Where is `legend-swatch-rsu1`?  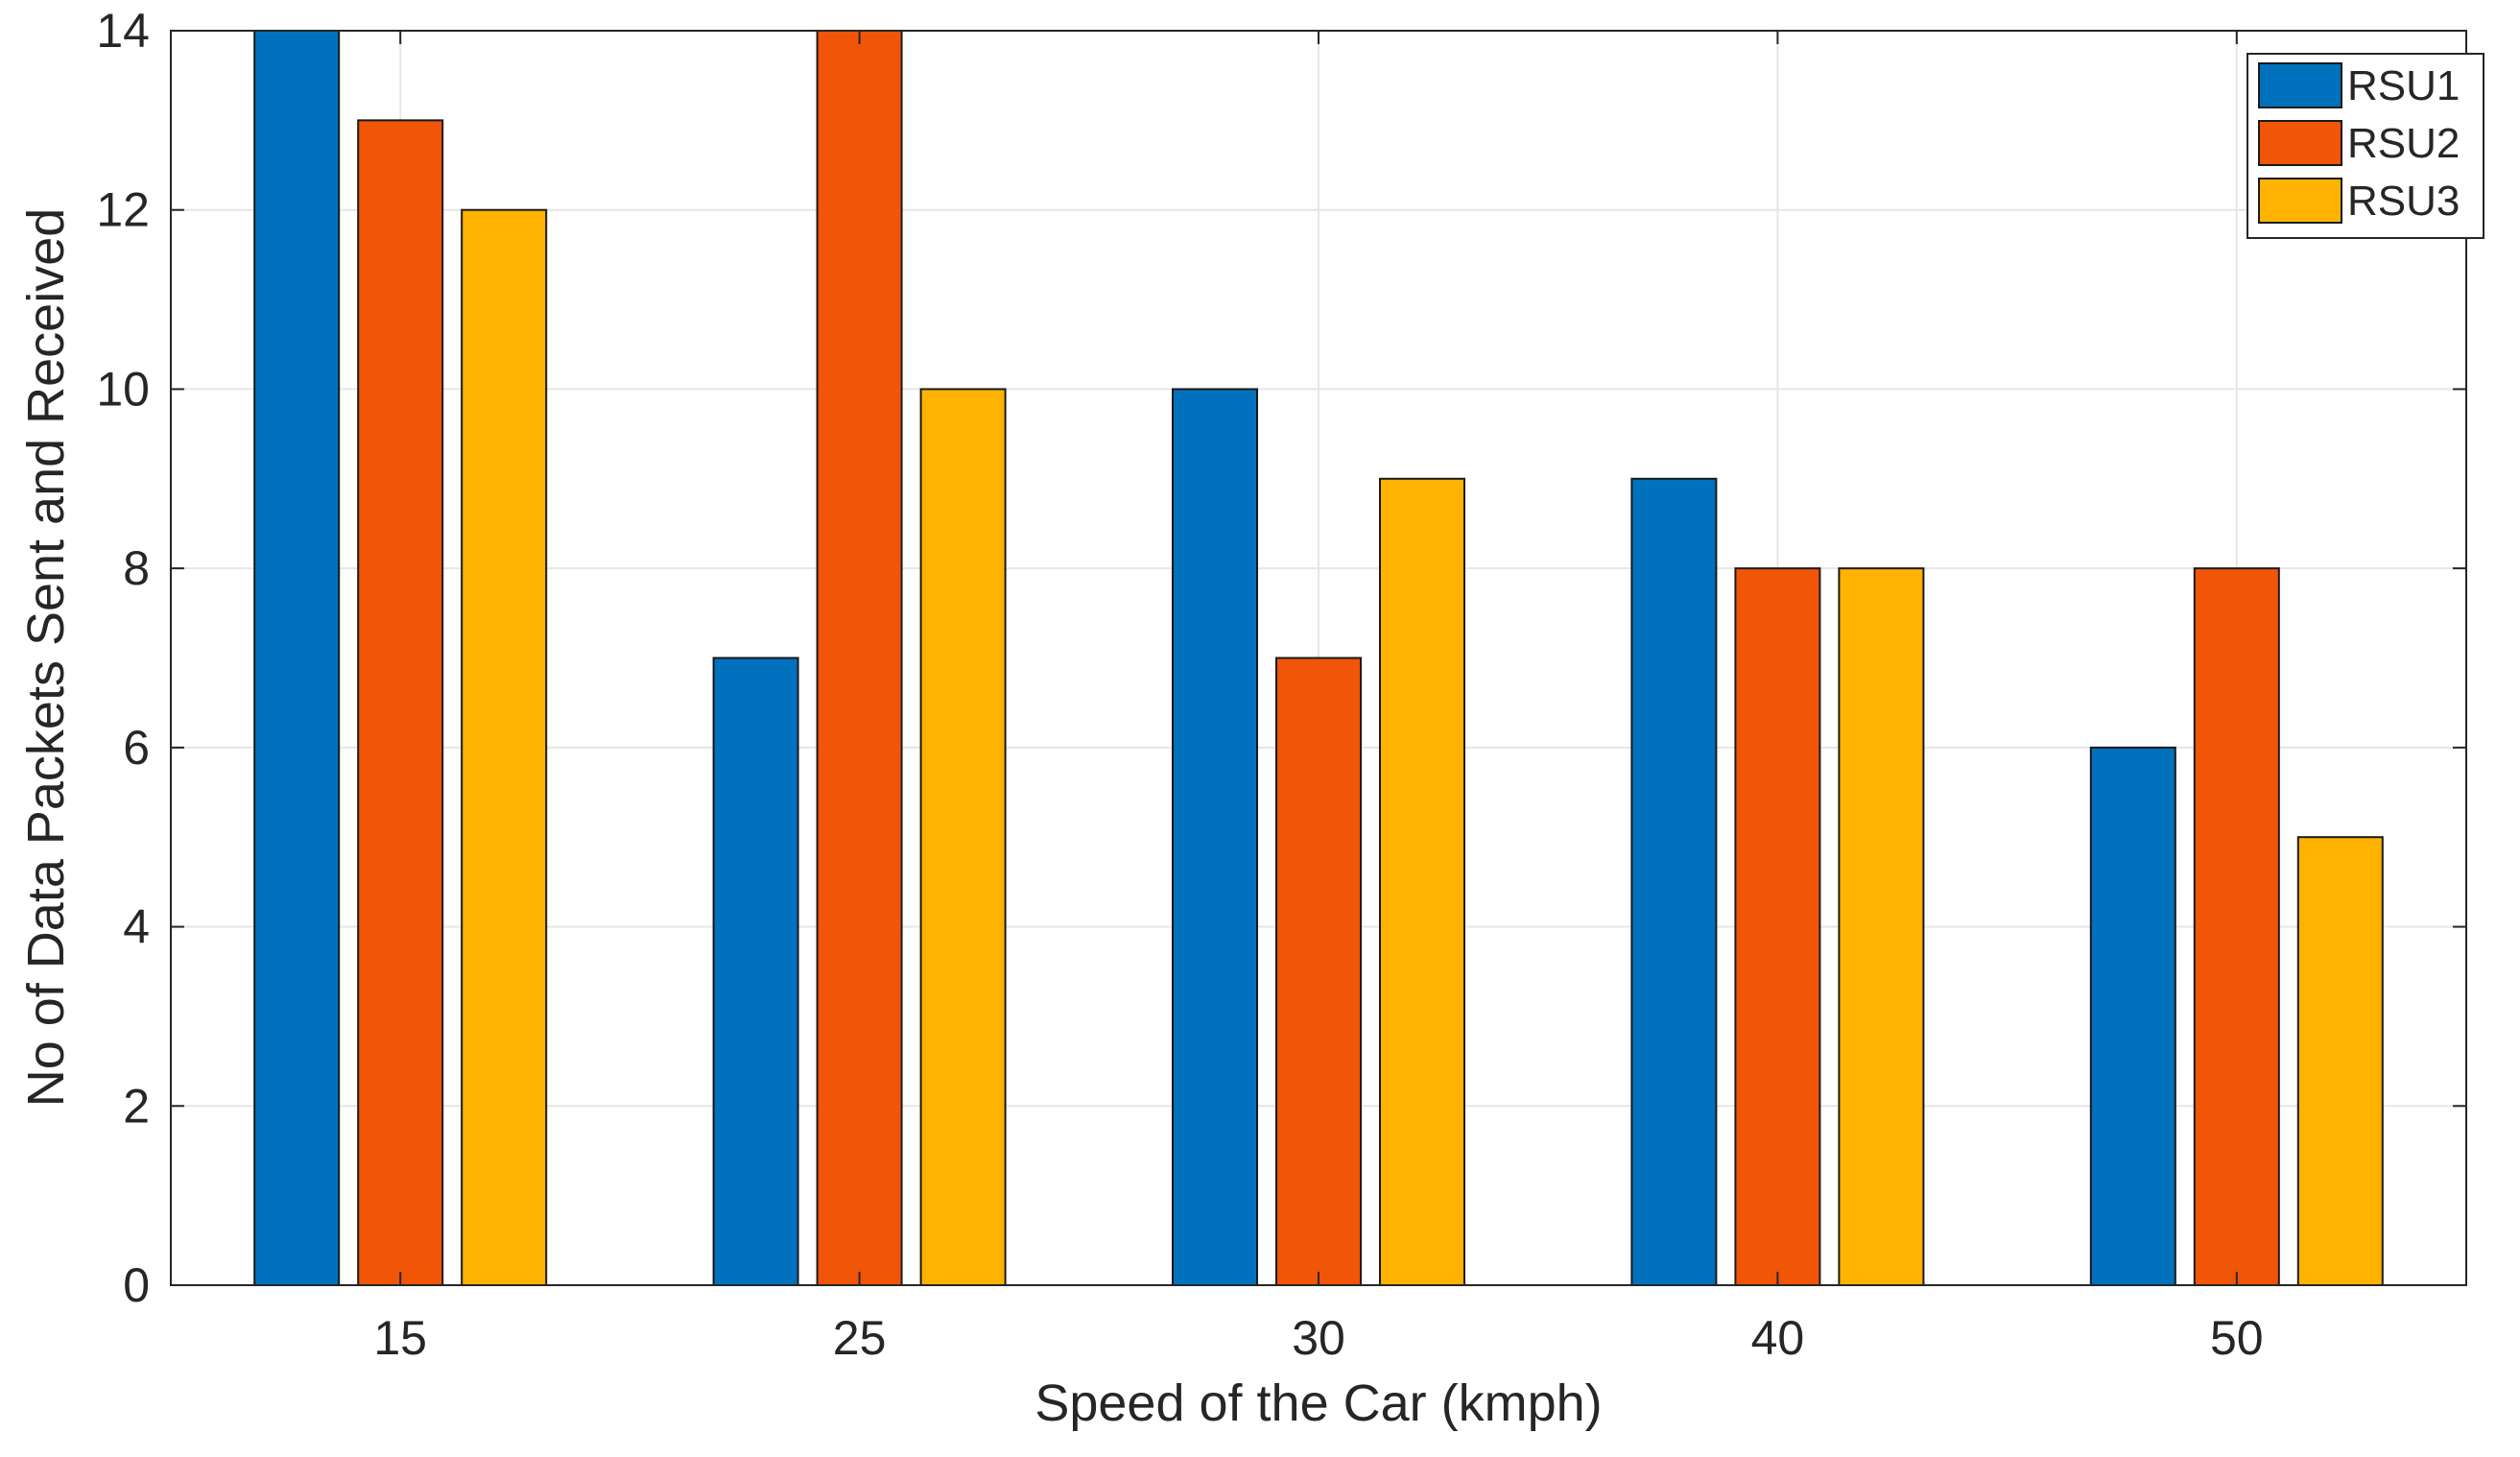
legend-swatch-rsu1 is located at coordinates (2300, 85).